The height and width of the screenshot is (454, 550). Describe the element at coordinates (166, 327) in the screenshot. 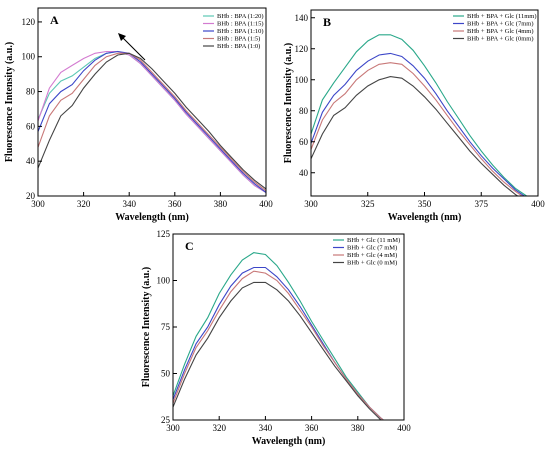

I see `y-tick-label: 75` at that location.